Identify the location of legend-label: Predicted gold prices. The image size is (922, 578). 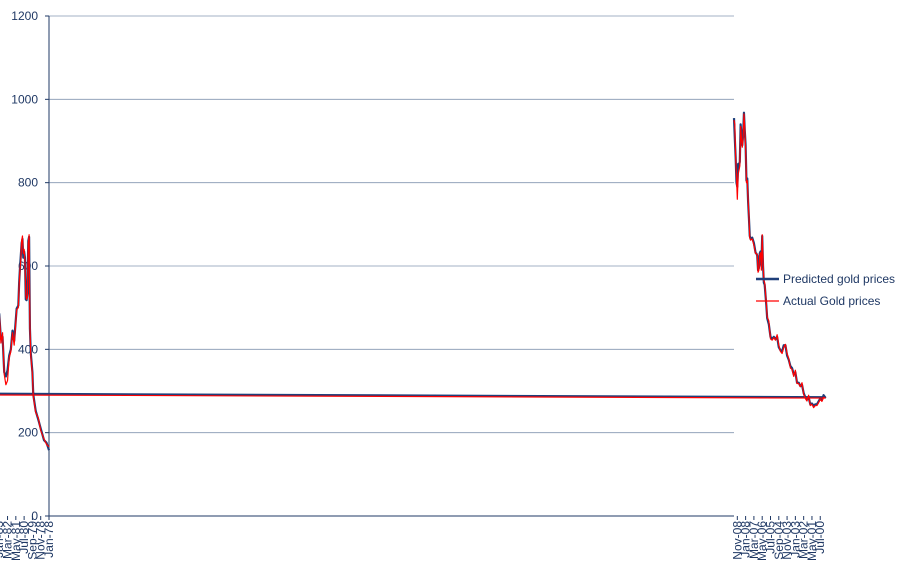
(839, 279).